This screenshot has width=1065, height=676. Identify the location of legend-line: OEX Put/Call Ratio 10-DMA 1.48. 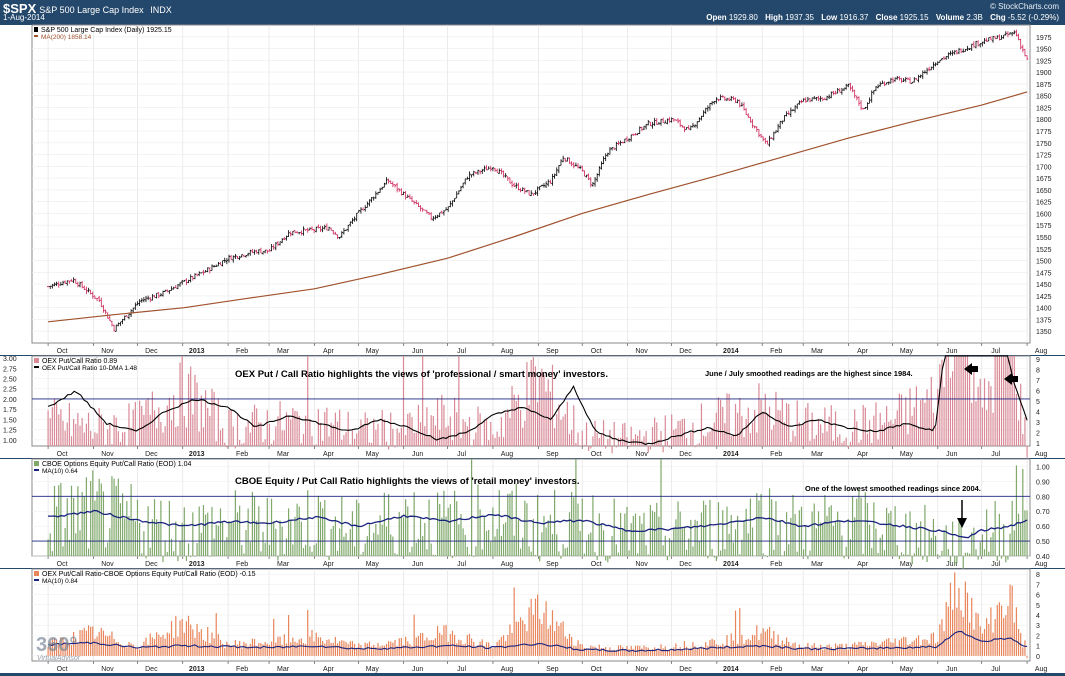
(89, 368).